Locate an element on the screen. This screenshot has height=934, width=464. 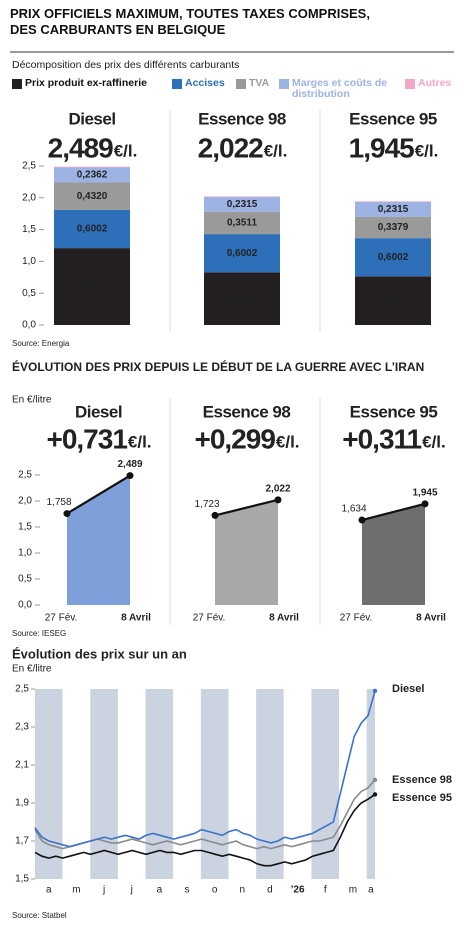
header-value: +0,299 is located at coordinates (234, 438).